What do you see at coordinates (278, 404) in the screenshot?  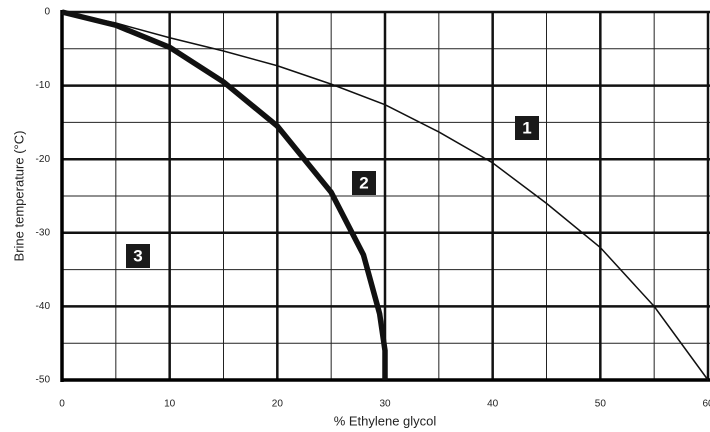 I see `x-tick-label: 20` at bounding box center [278, 404].